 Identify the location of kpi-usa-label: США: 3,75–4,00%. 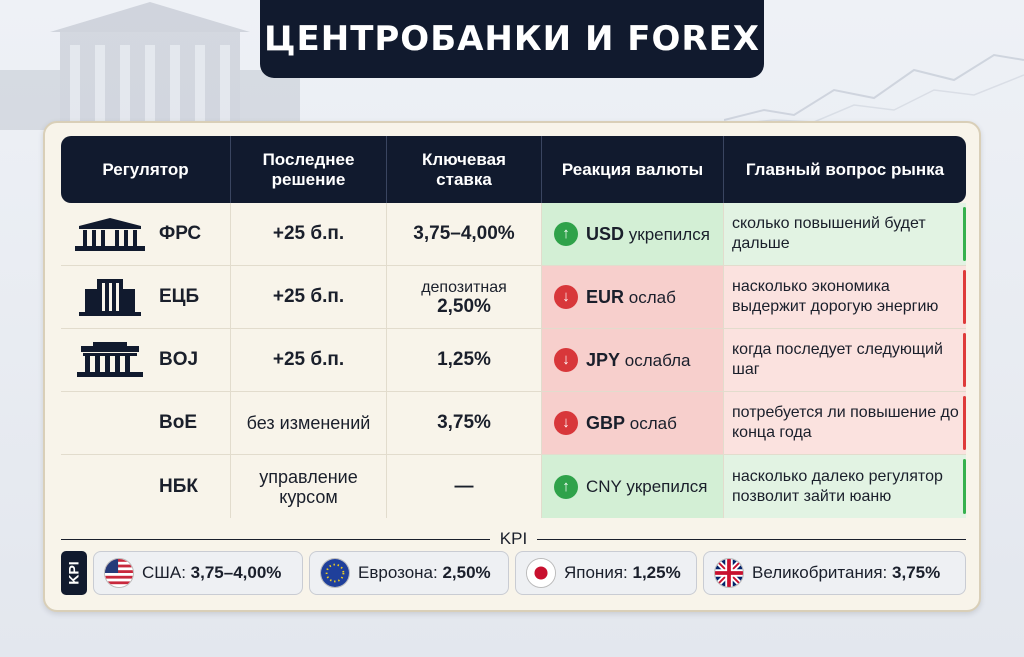
(211, 573).